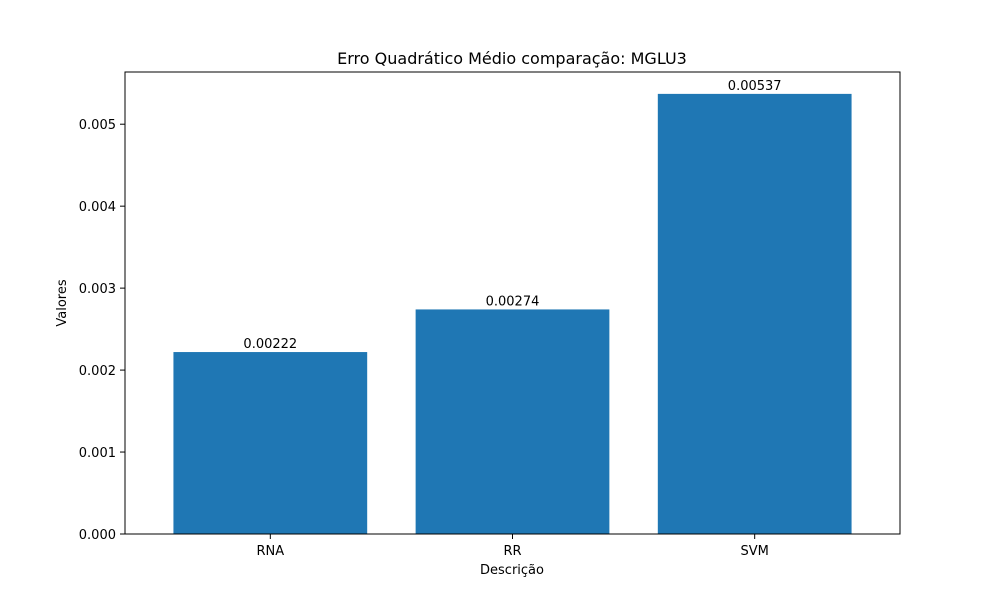 This screenshot has width=1000, height=600. What do you see at coordinates (512, 551) in the screenshot?
I see `x-tick-label-rr: RR` at bounding box center [512, 551].